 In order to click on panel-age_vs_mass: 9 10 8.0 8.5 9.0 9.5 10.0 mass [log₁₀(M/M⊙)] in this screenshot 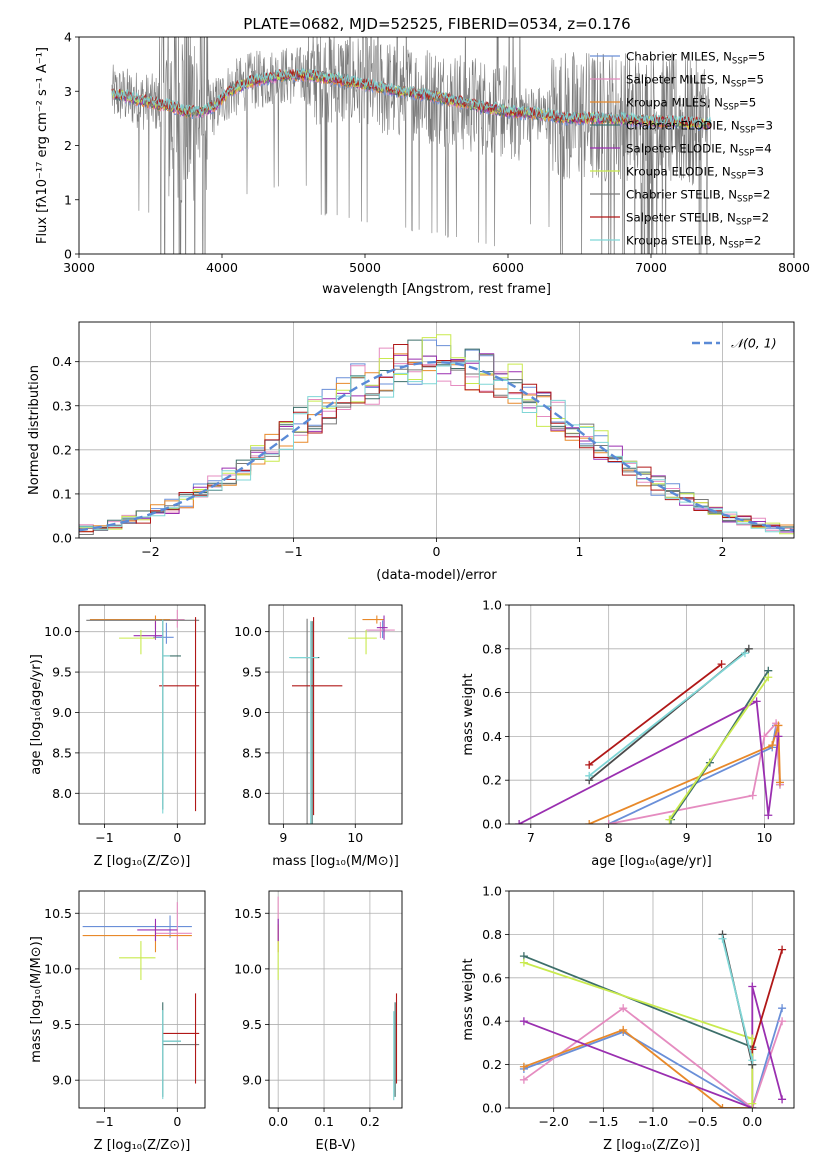, I will do `click(318, 736)`.